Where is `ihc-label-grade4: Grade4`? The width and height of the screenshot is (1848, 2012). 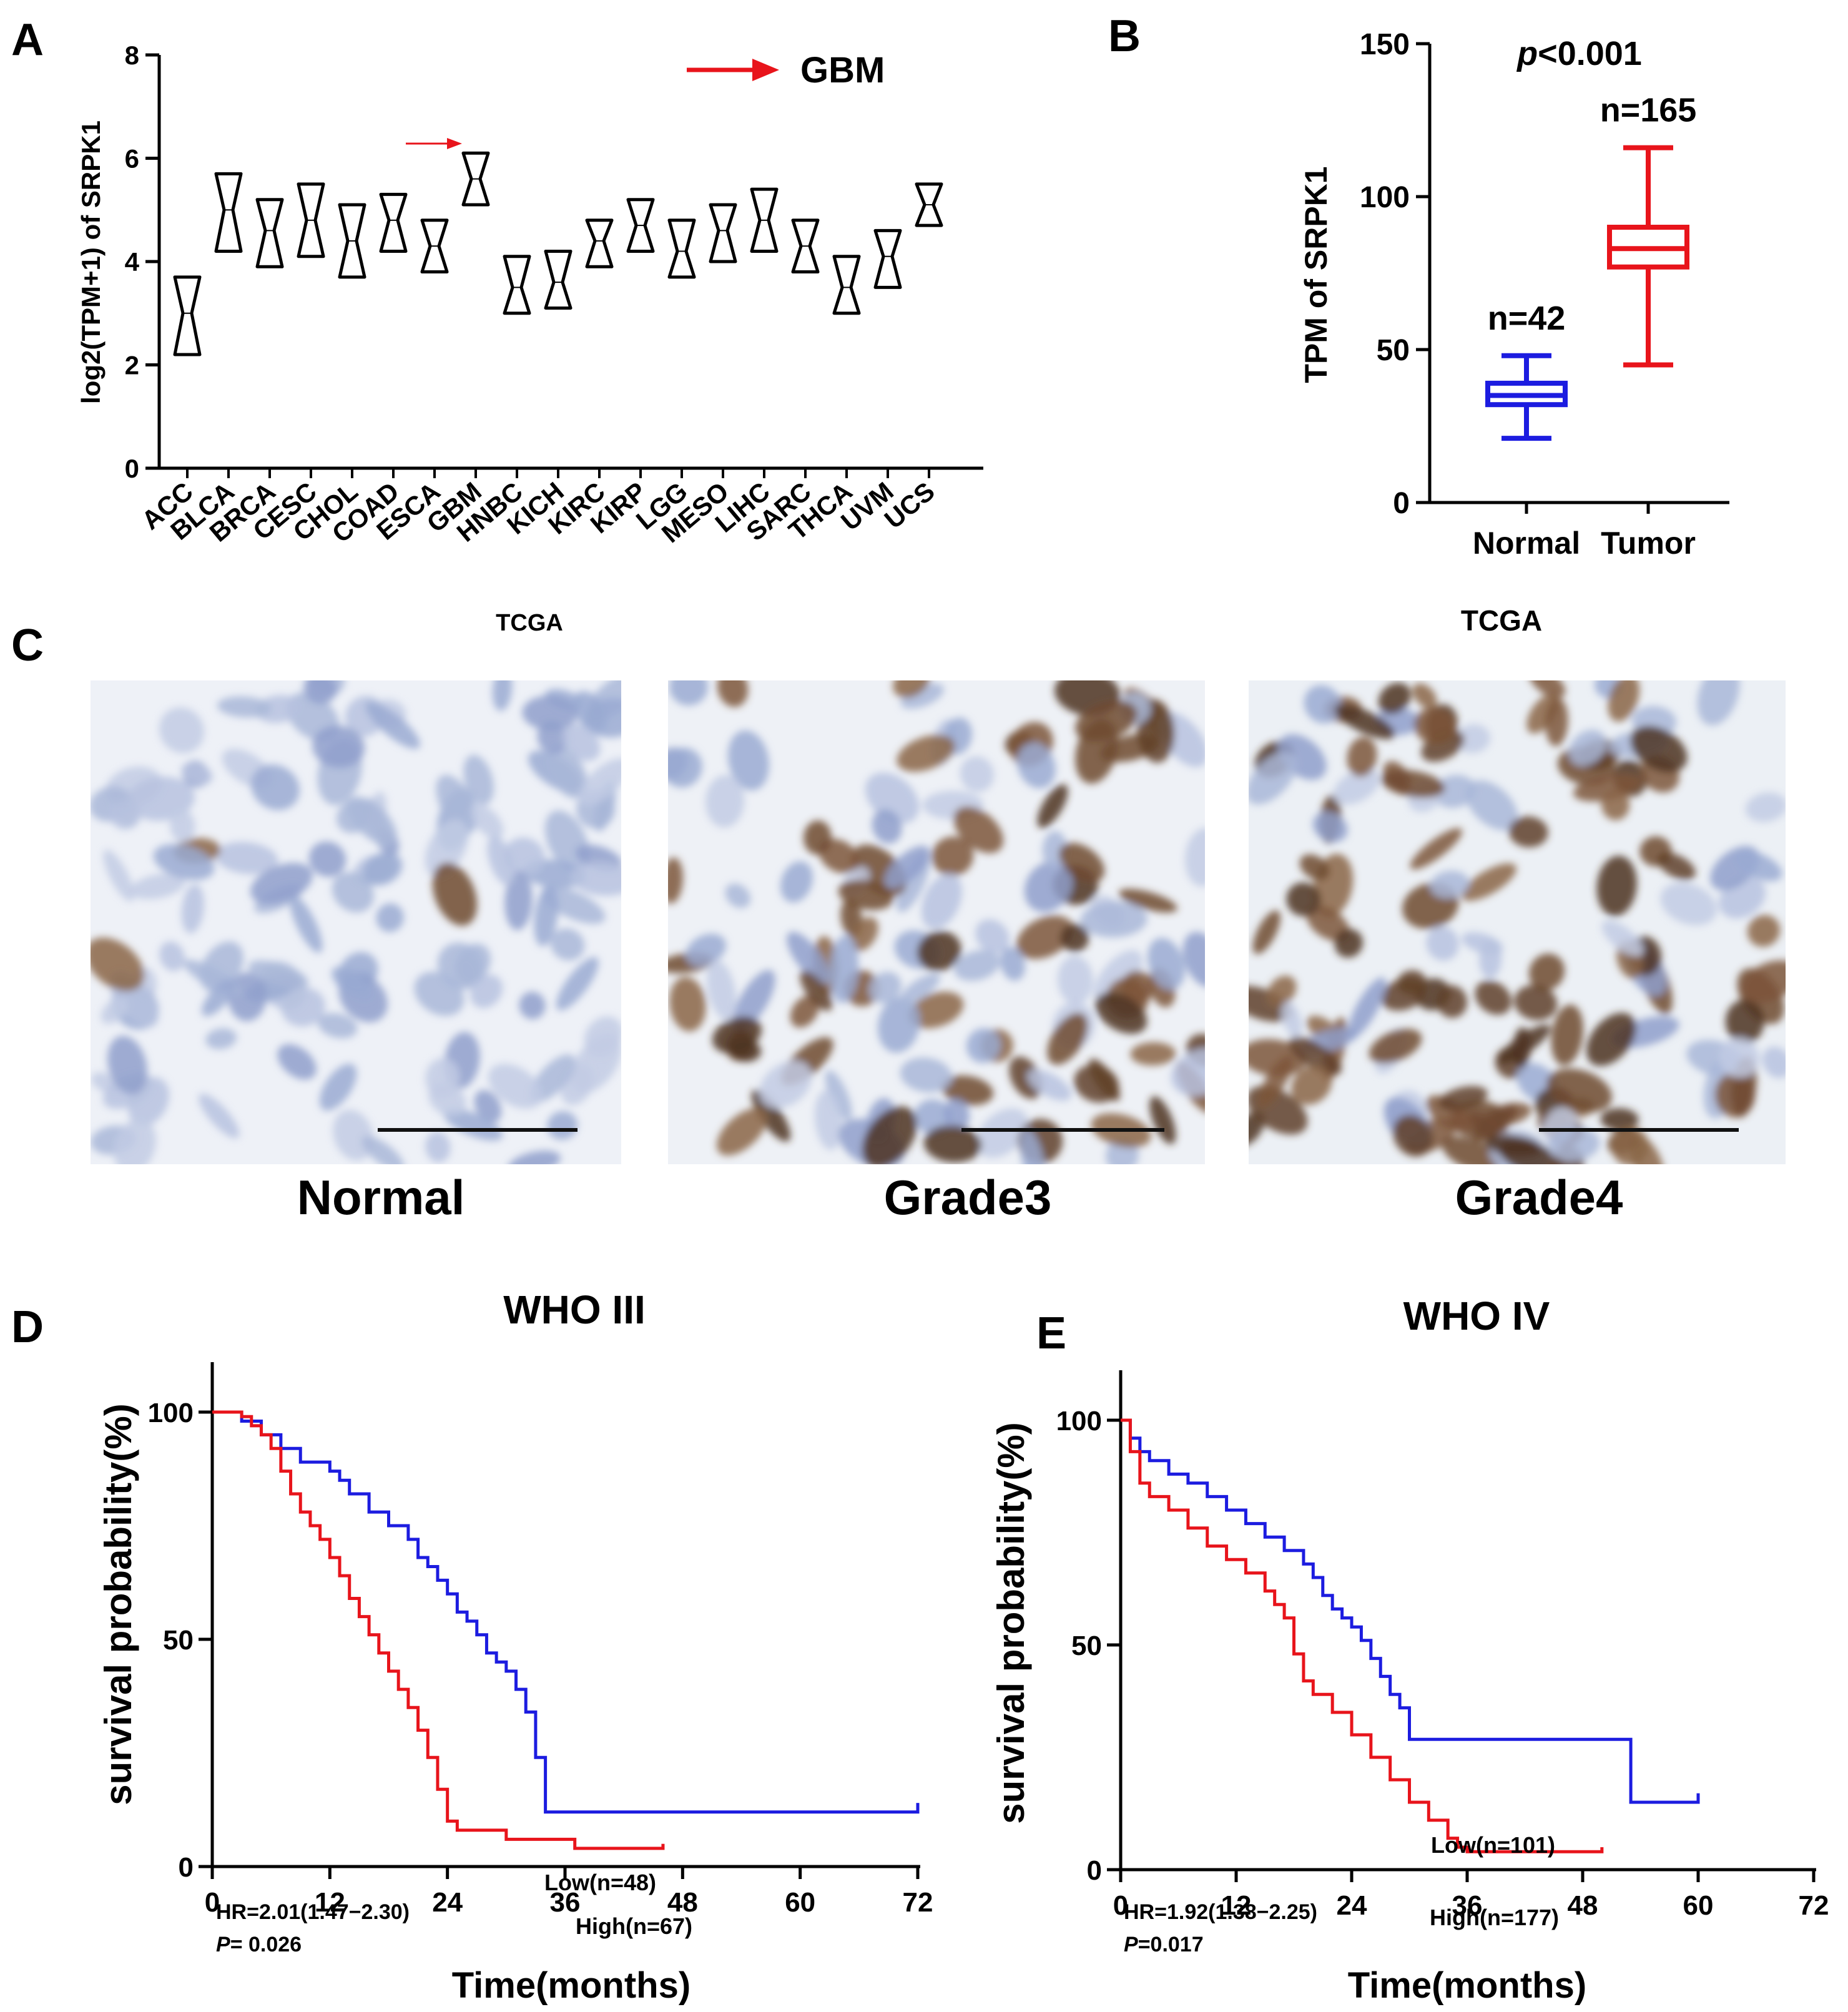
ihc-label-grade4: Grade4 is located at coordinates (1539, 1197).